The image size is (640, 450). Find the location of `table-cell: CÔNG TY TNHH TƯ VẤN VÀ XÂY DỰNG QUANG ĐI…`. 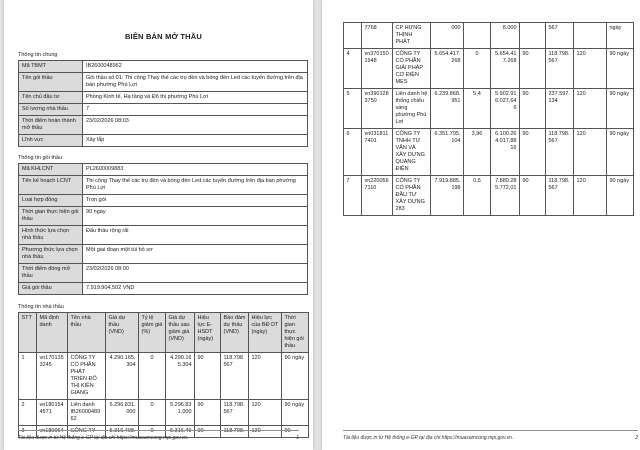

table-cell: CÔNG TY TNHH TƯ VẤN VÀ XÂY DỰNG QUANG ĐI… is located at coordinates (411, 152).